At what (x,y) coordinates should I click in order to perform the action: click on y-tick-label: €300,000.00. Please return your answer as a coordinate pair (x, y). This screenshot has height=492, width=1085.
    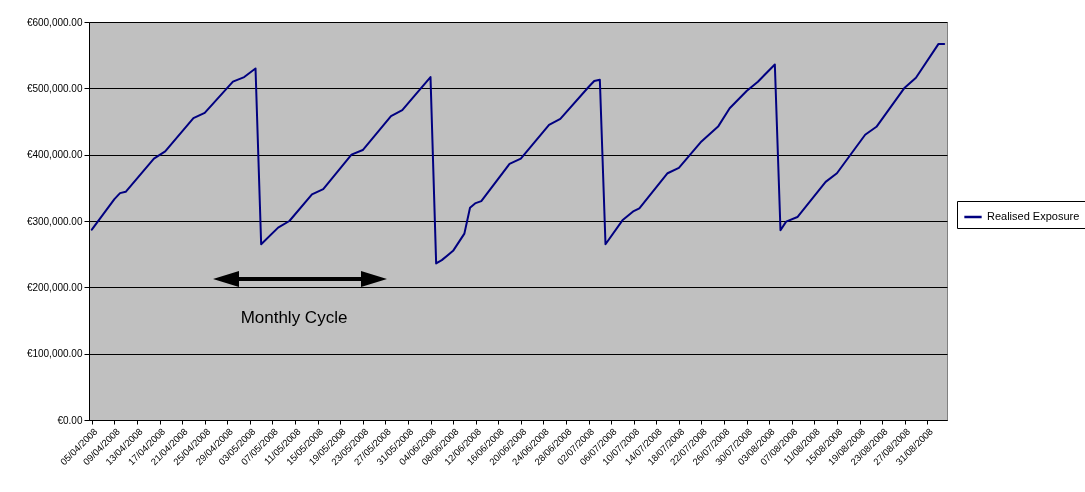
    Looking at the image, I should click on (54, 221).